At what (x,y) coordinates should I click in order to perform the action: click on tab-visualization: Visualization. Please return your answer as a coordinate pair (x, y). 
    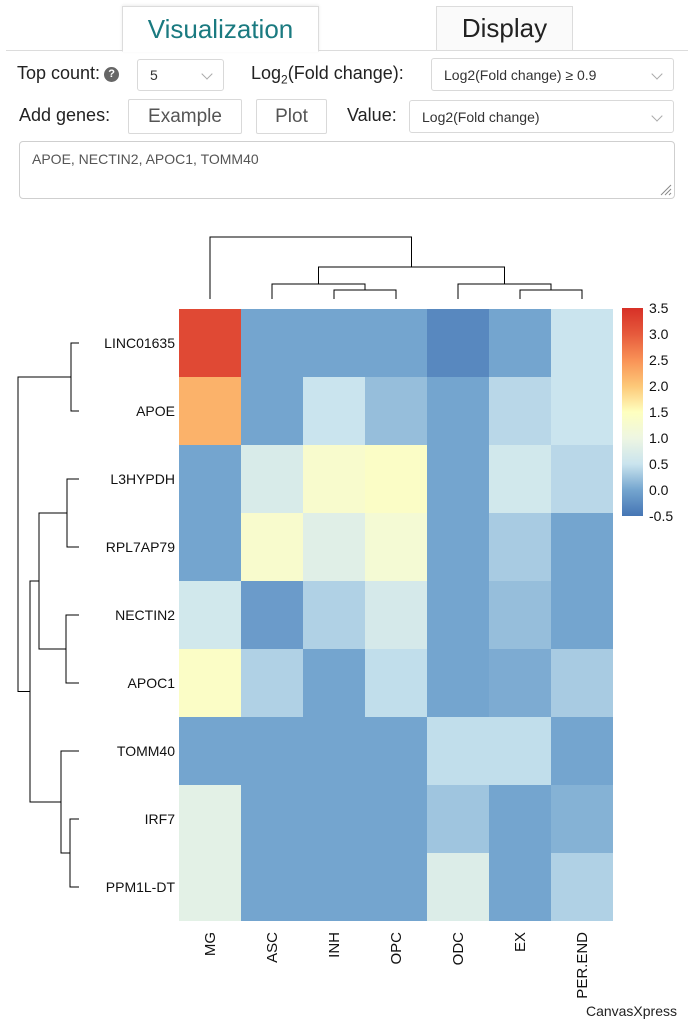
    Looking at the image, I should click on (220, 29).